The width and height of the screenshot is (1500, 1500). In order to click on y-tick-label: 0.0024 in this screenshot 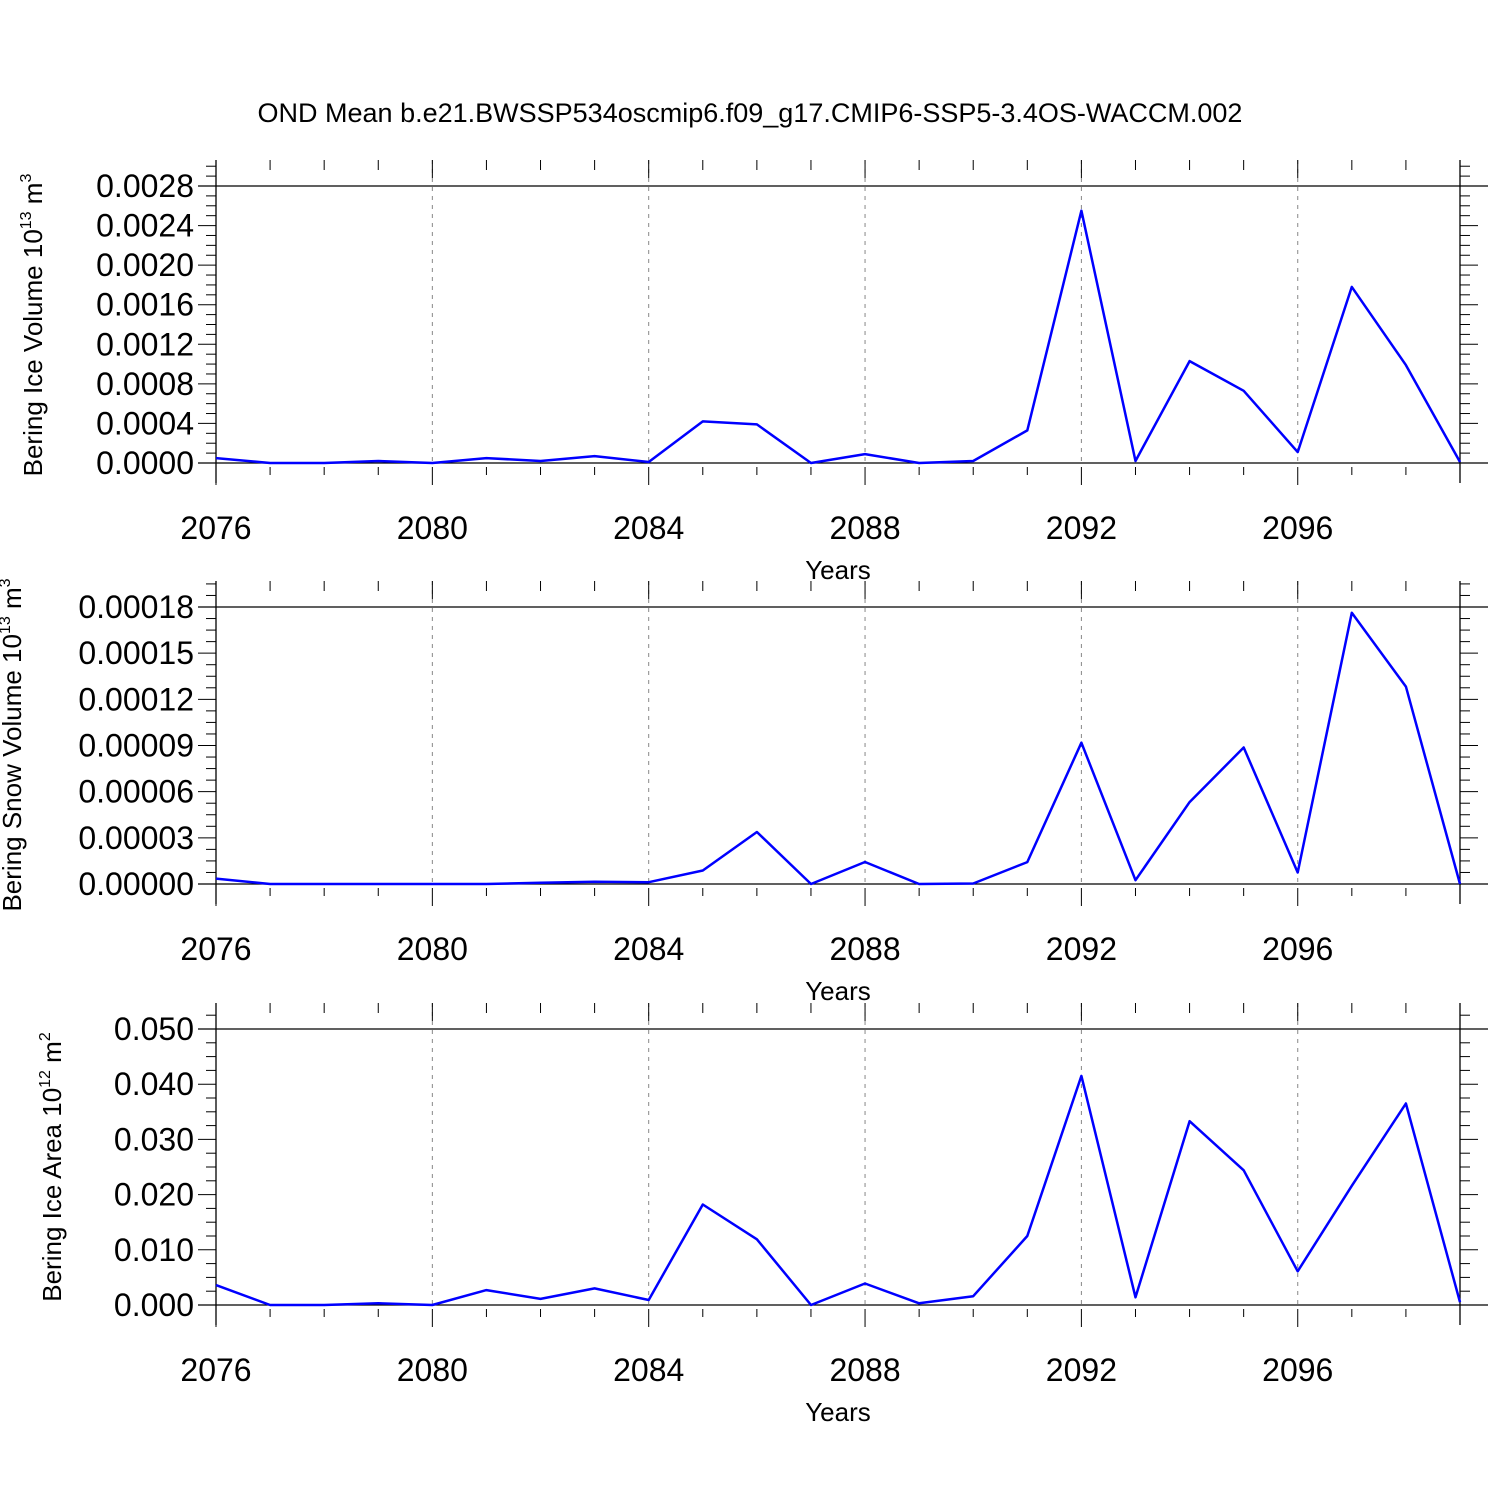, I will do `click(145, 226)`.